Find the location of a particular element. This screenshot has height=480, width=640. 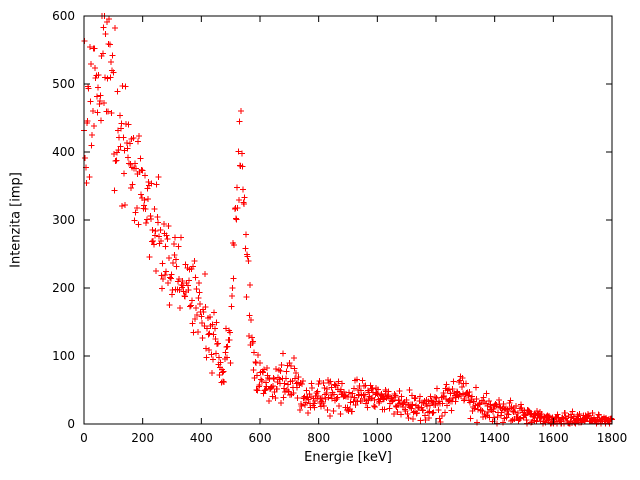

y-tick-label: 100 is located at coordinates (63, 356).